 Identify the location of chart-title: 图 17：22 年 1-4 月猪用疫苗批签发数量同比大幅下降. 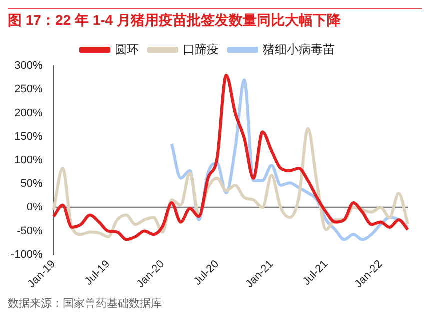
(215, 21).